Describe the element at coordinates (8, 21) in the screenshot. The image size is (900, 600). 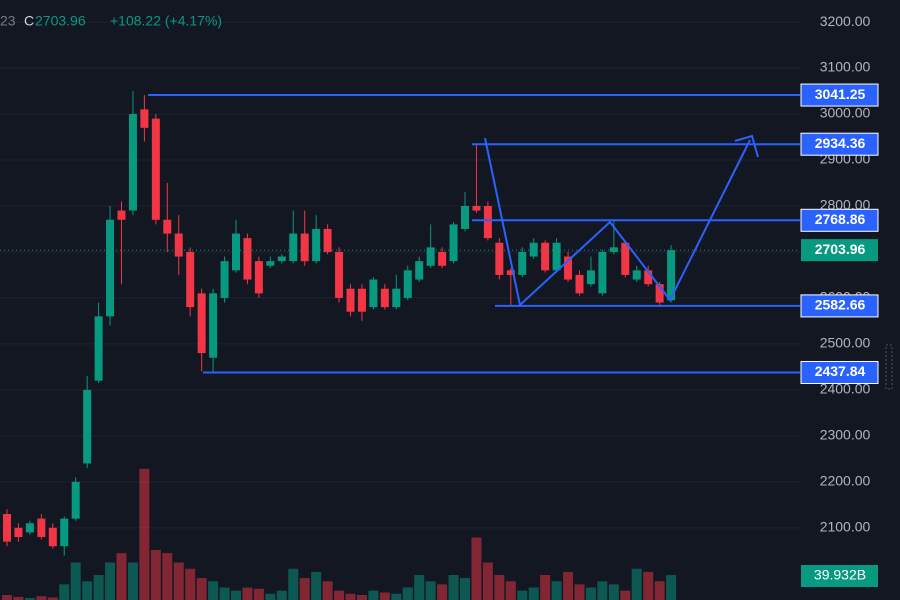
I see `header-date: 23` at that location.